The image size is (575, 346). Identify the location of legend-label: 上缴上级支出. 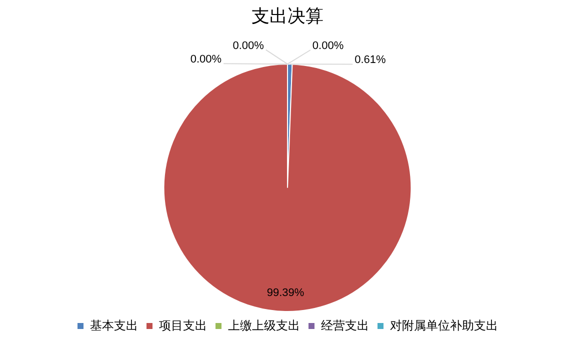
(264, 325).